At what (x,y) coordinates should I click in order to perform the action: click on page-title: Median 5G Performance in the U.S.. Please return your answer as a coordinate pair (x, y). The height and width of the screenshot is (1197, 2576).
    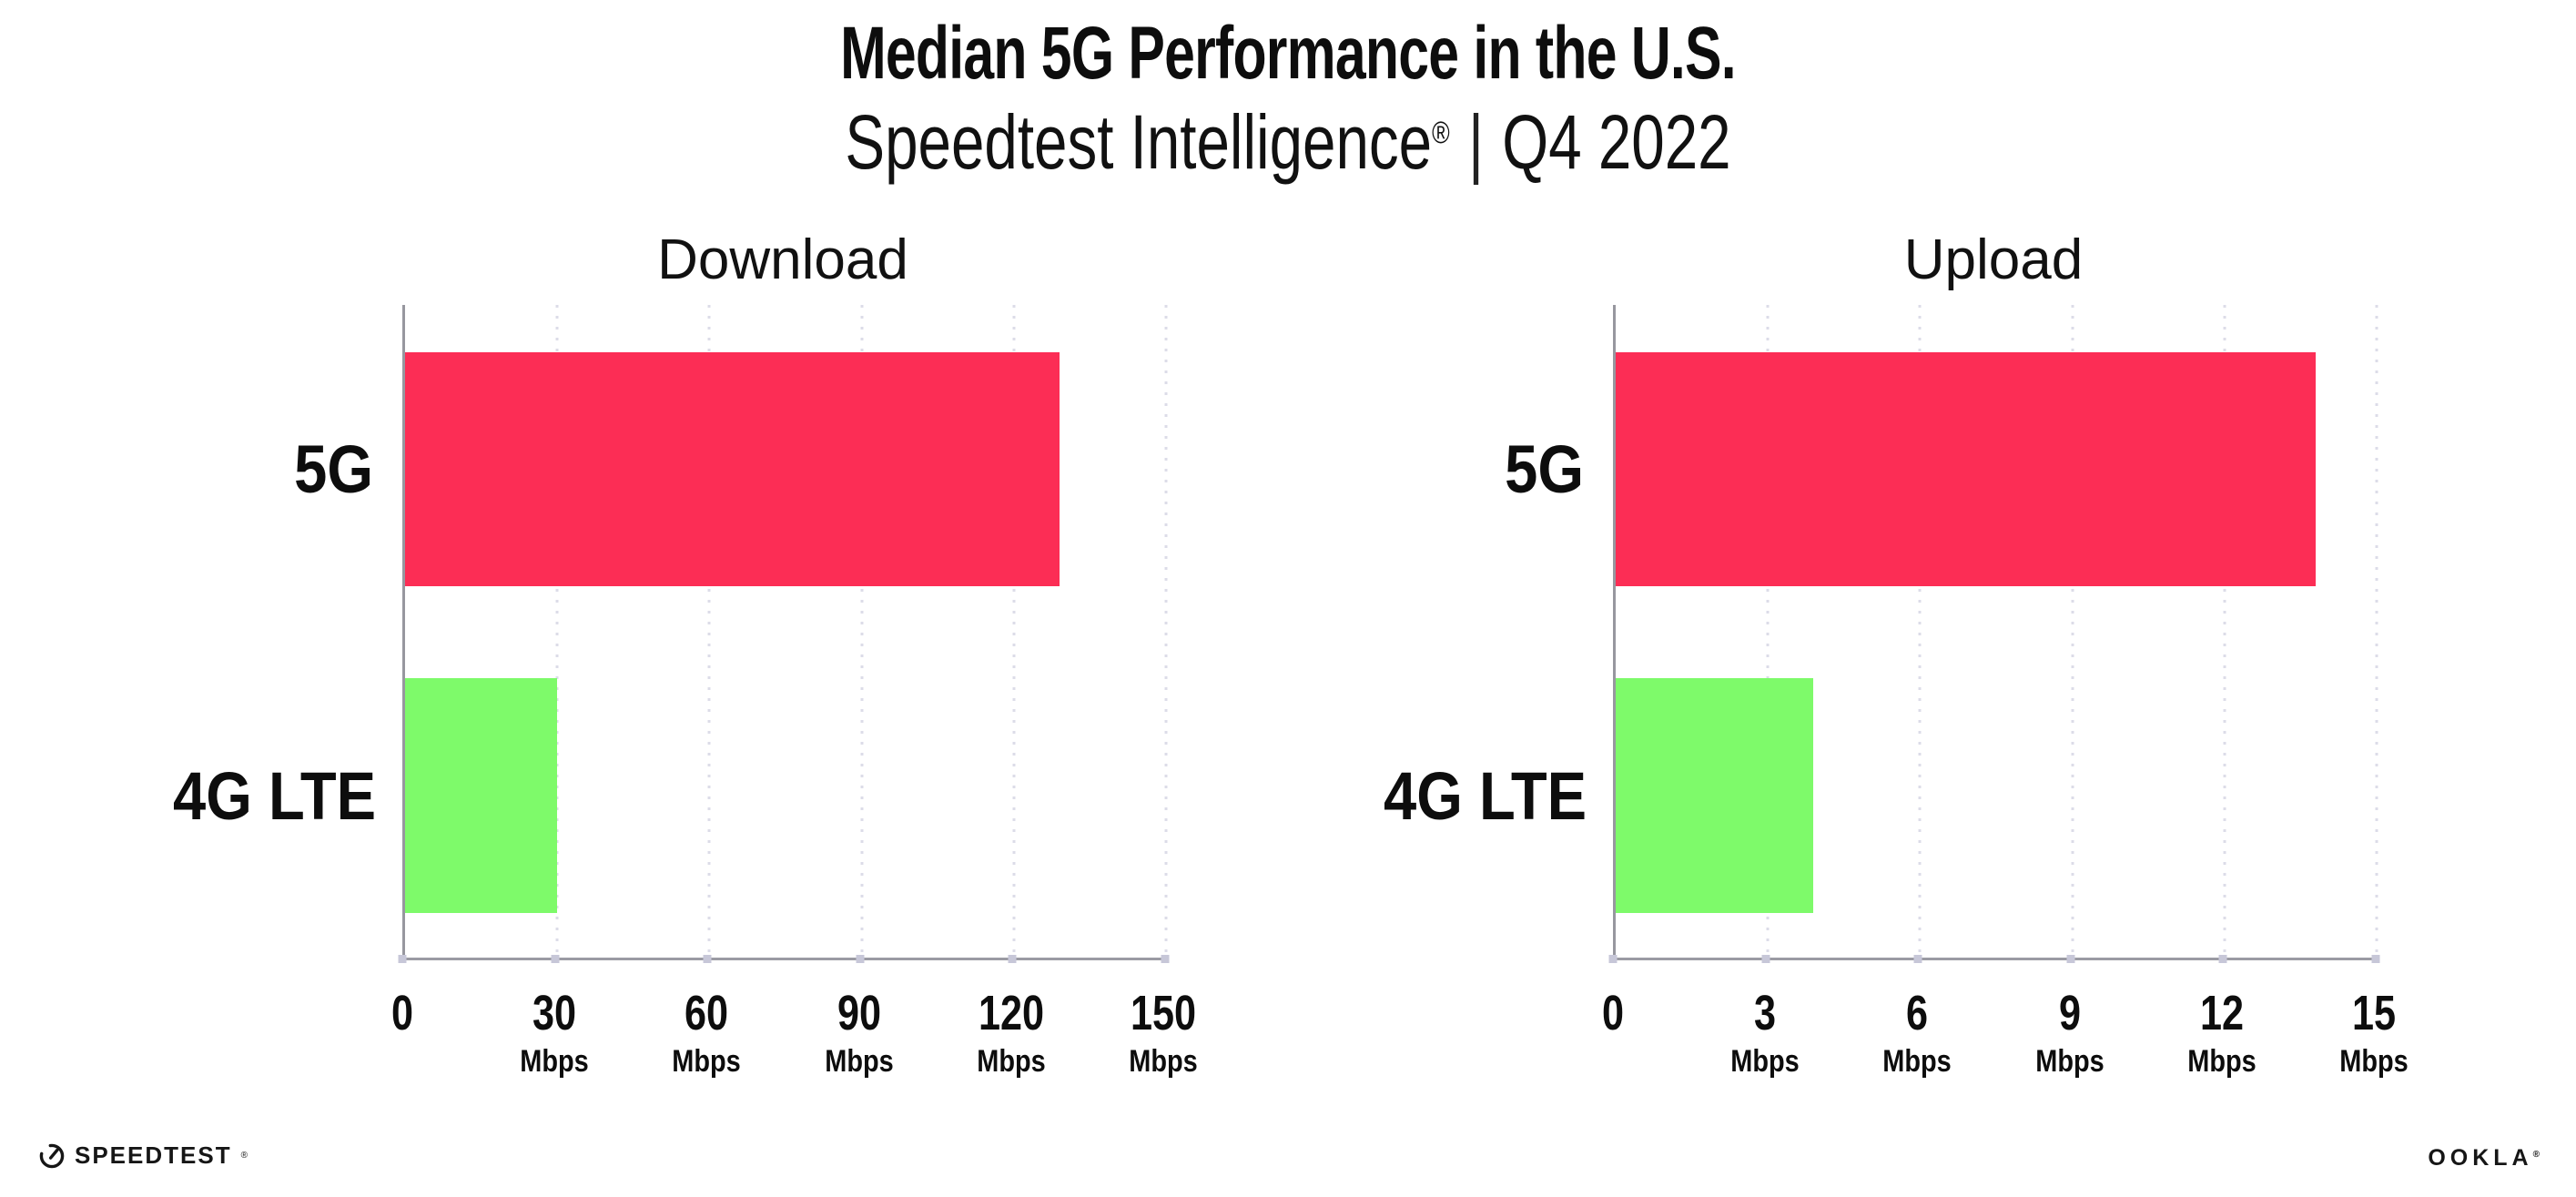
    Looking at the image, I should click on (1288, 54).